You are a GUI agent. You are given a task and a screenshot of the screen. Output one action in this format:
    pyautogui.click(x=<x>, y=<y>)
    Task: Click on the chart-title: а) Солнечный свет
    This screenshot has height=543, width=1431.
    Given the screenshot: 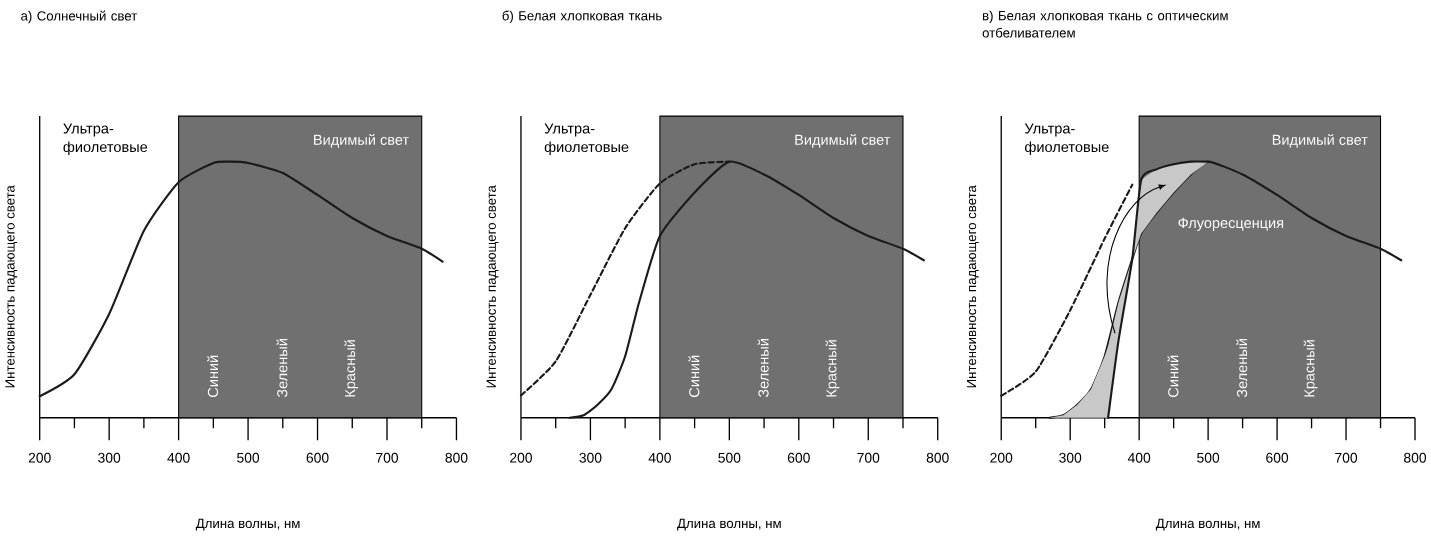 What is the action you would take?
    pyautogui.click(x=79, y=17)
    